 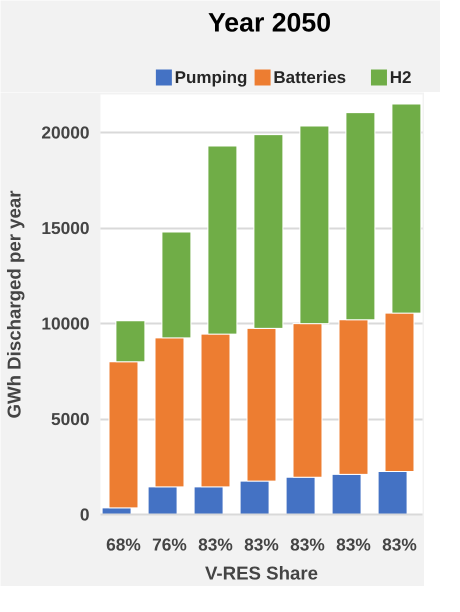 What do you see at coordinates (401, 77) in the screenshot?
I see `legend-label: H2` at bounding box center [401, 77].